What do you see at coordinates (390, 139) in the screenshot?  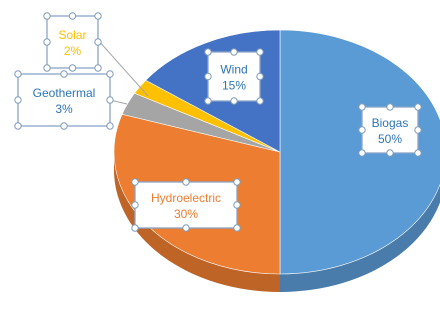 I see `label-percent-biogas: 50%` at bounding box center [390, 139].